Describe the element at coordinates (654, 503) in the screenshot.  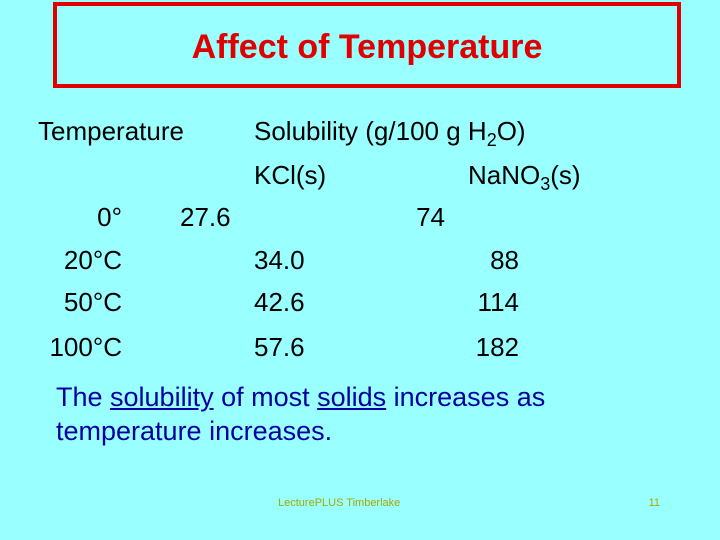
I see `page-number: 11` at that location.